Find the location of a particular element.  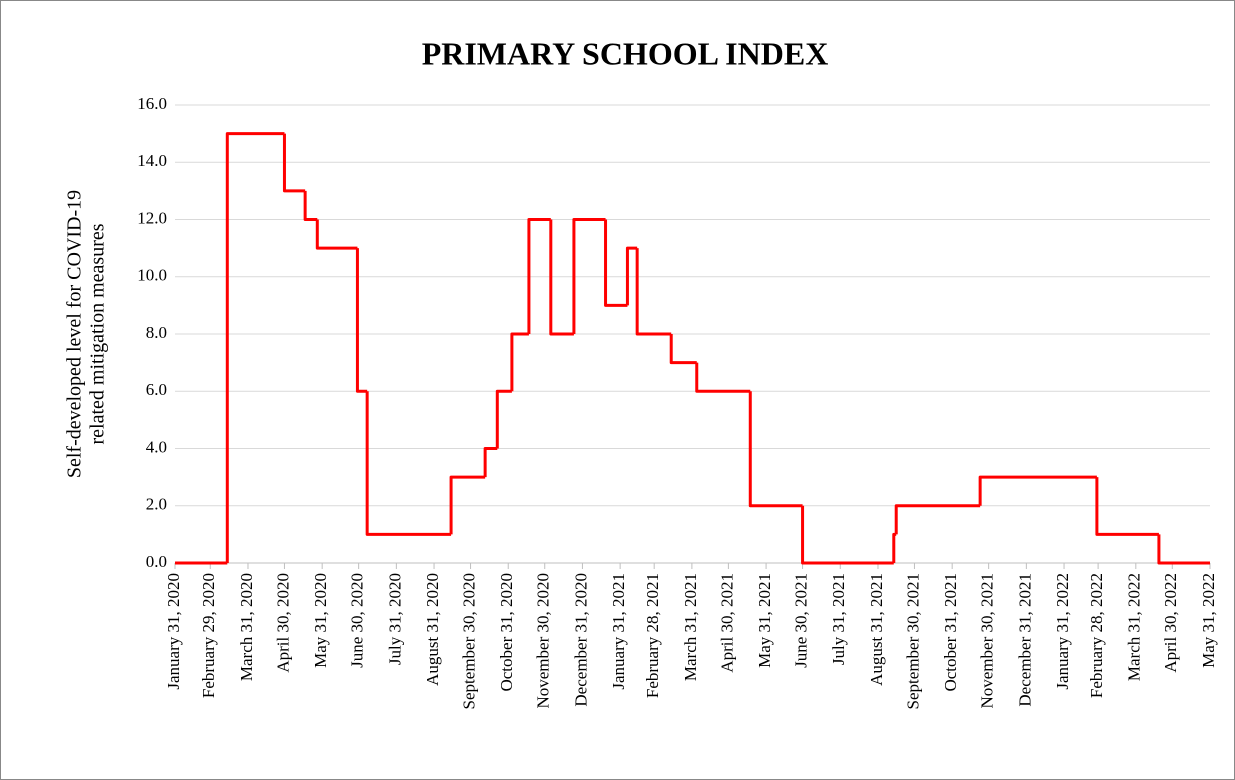

y-tick-label: 2.0 is located at coordinates (156, 504).